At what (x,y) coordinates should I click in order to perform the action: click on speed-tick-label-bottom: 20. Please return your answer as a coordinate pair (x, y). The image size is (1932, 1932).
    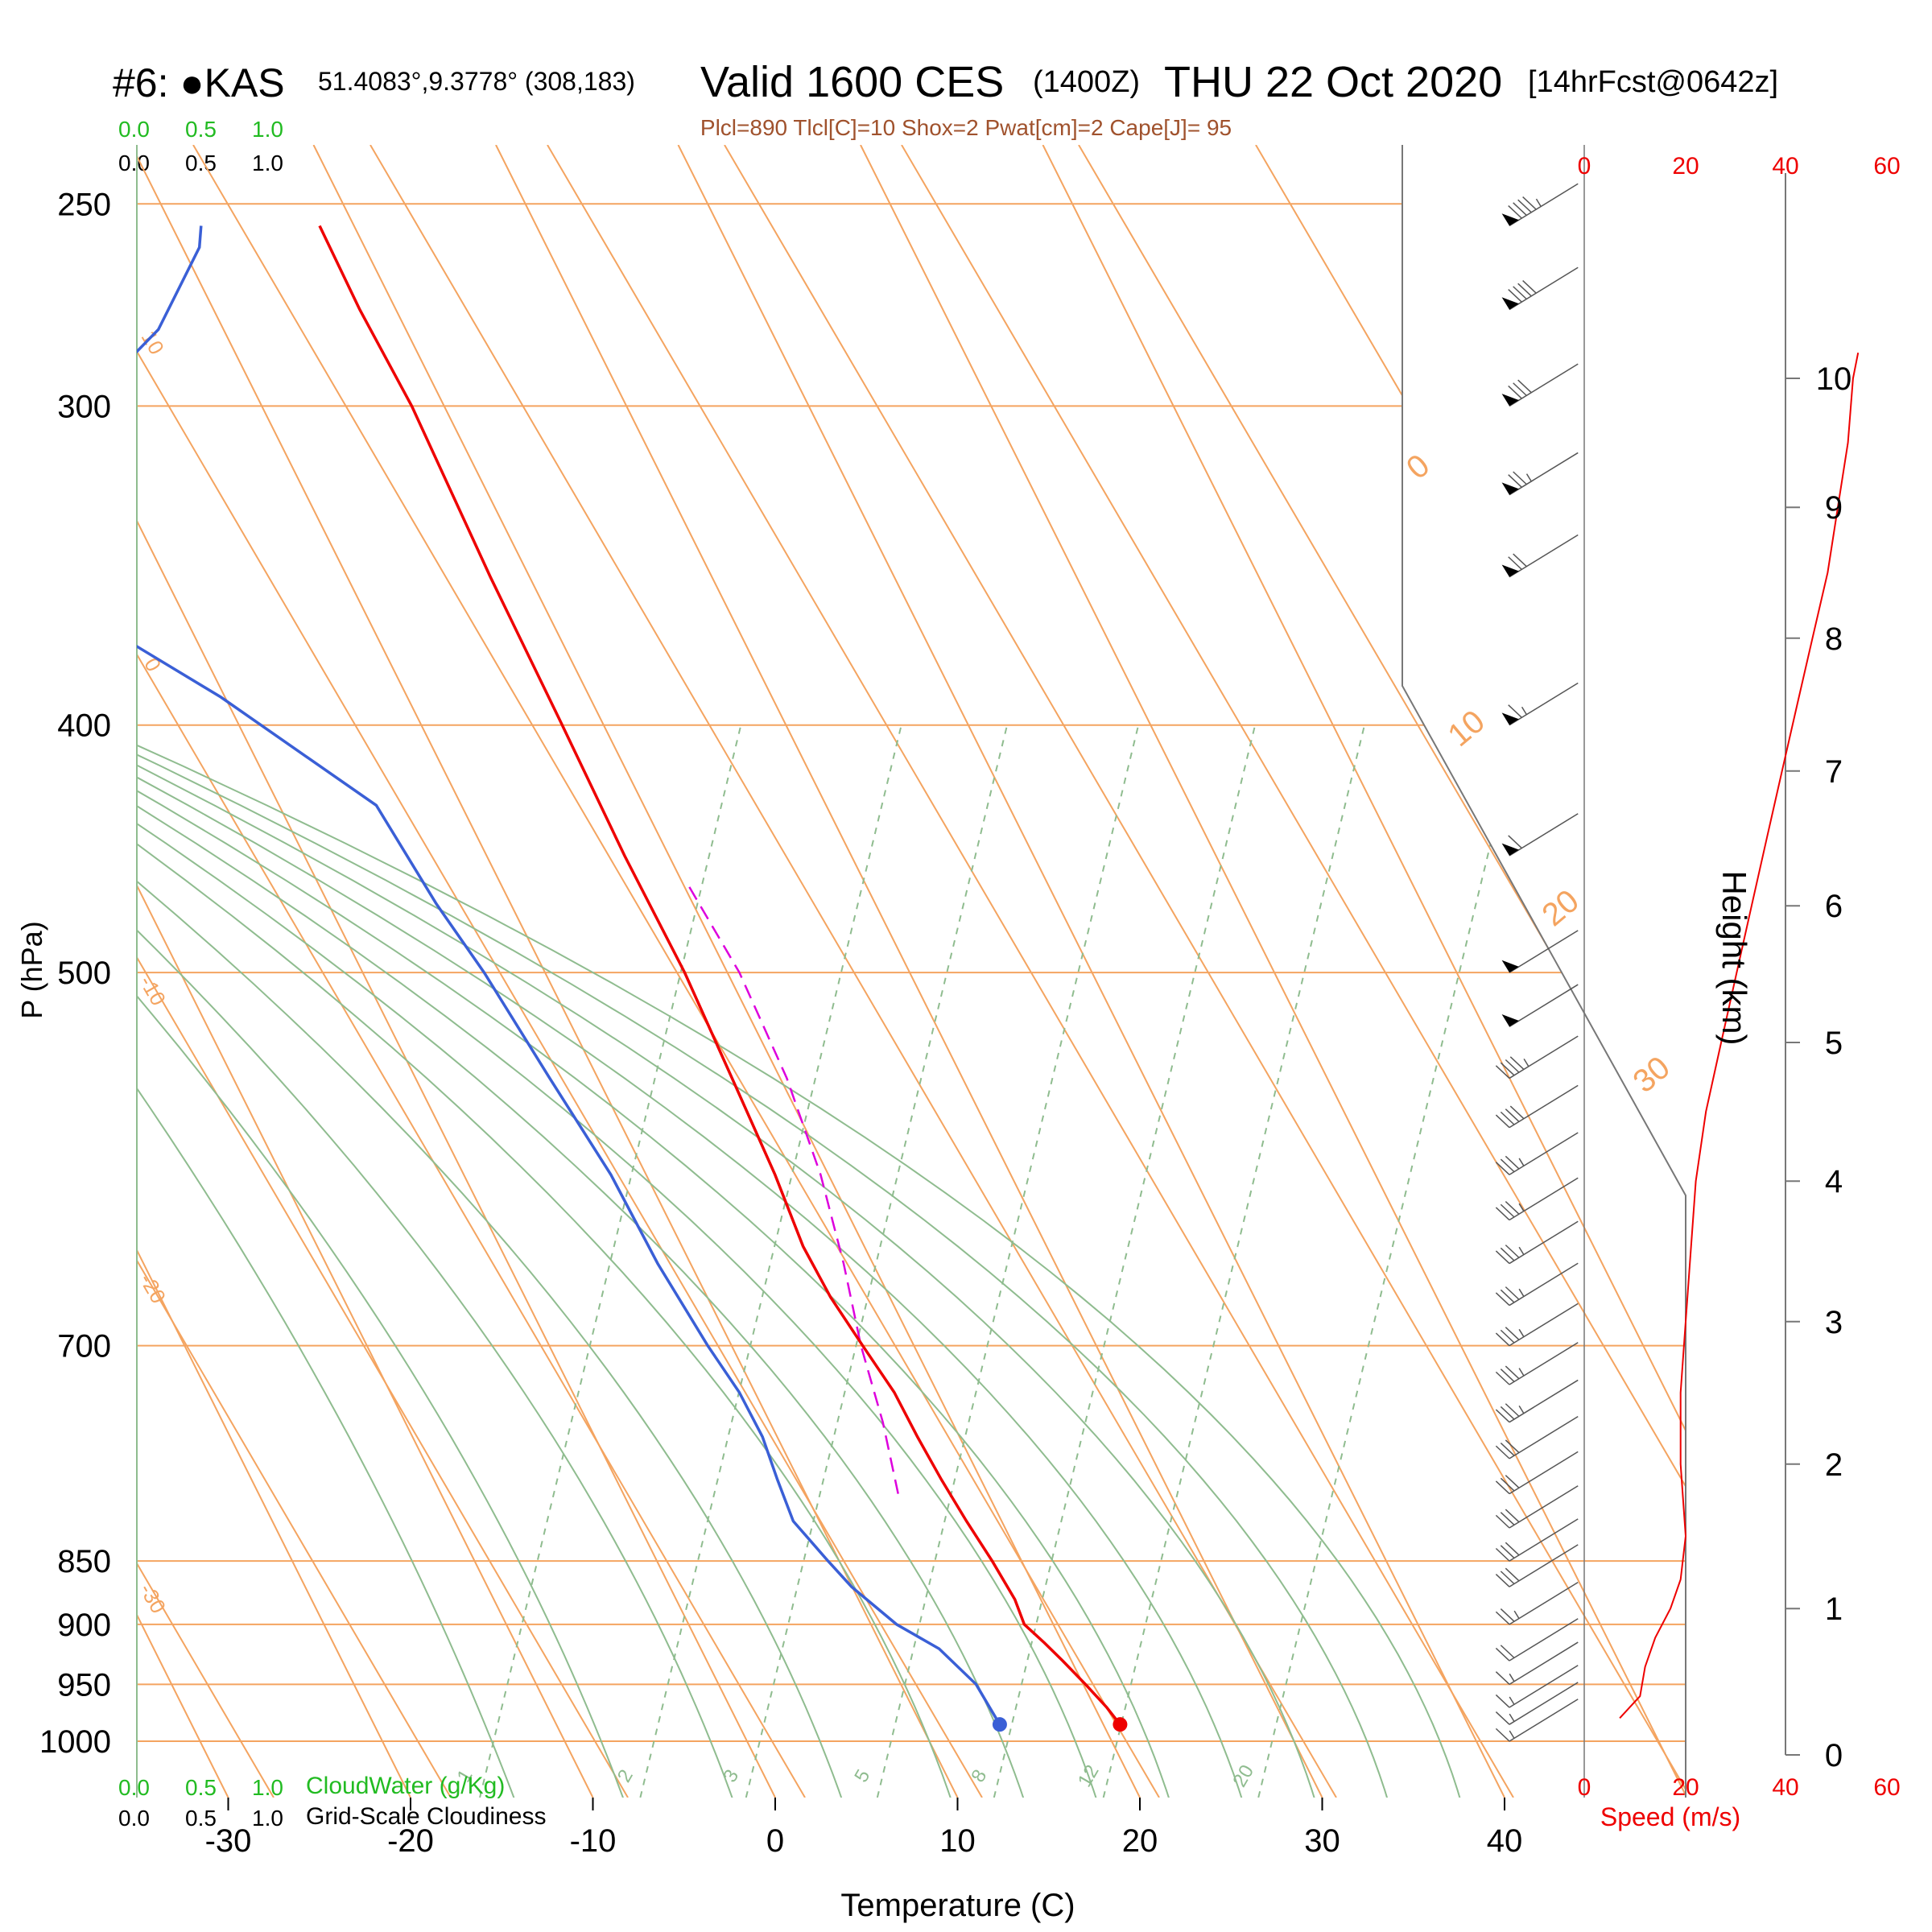
    Looking at the image, I should click on (1686, 1787).